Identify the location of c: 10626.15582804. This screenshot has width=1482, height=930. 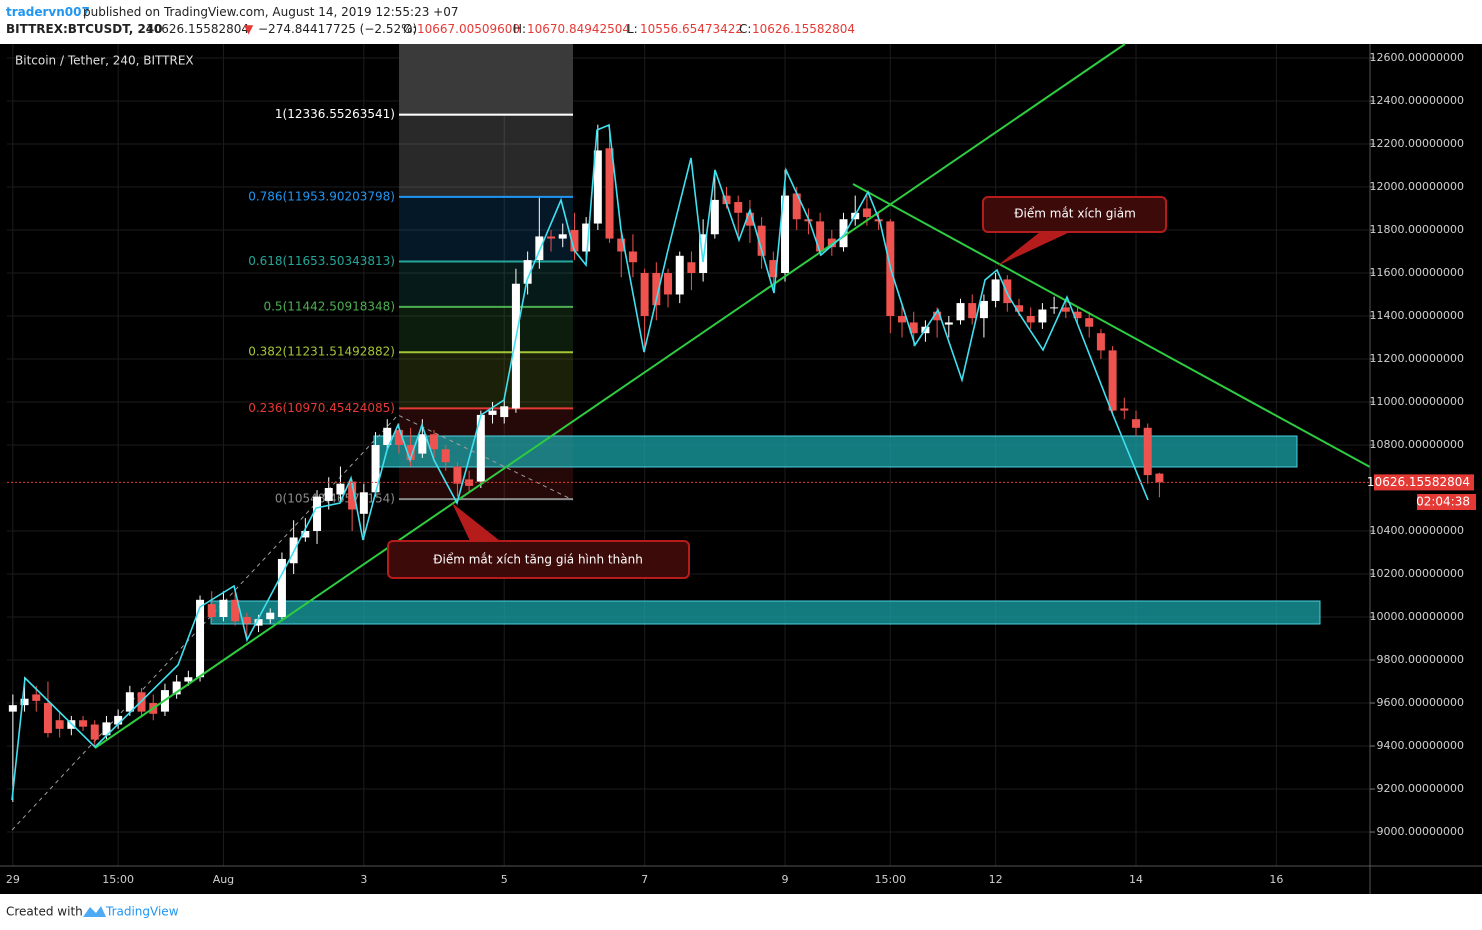
(803, 29).